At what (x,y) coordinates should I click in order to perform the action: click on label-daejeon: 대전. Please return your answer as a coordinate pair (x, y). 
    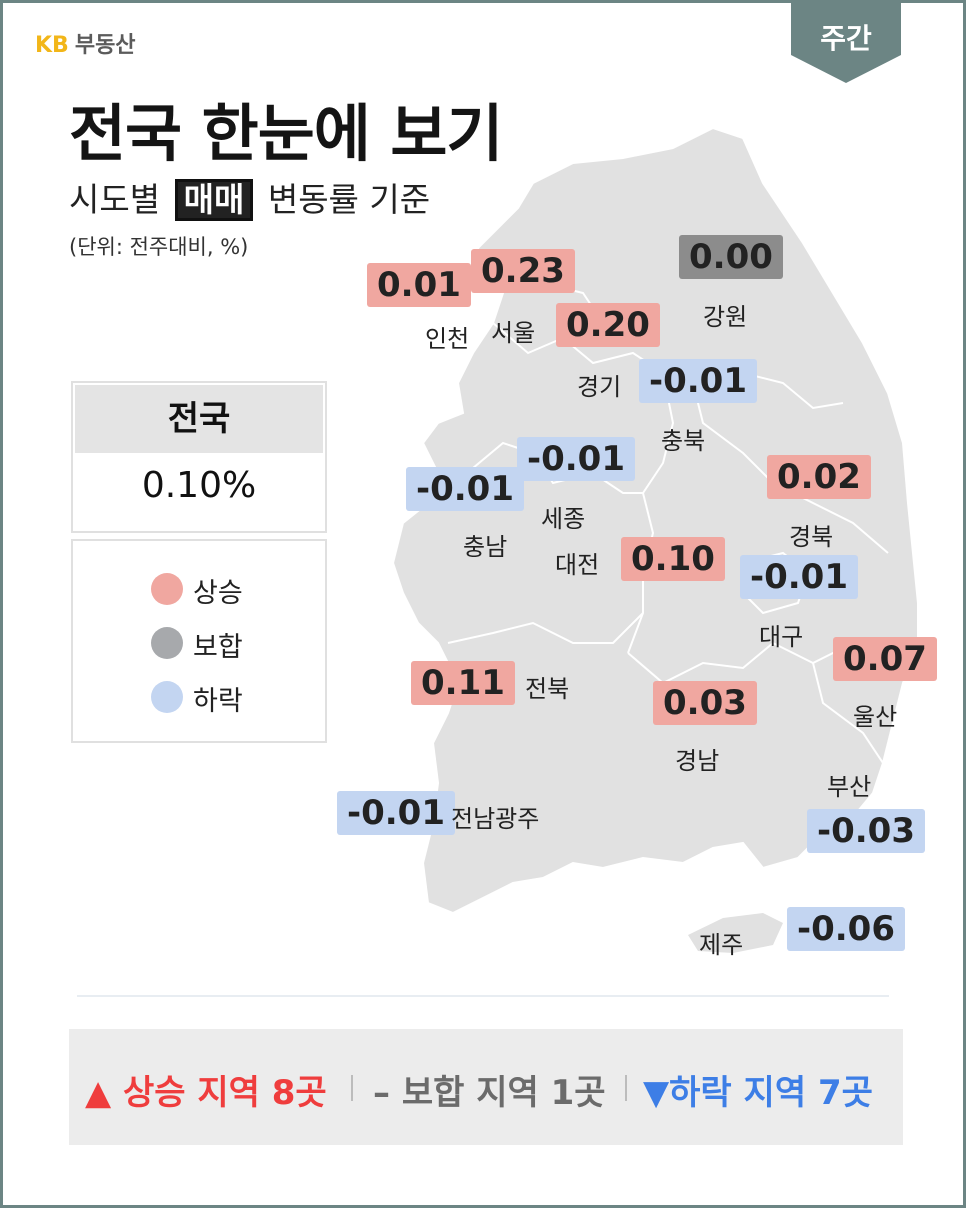
    Looking at the image, I should click on (577, 565).